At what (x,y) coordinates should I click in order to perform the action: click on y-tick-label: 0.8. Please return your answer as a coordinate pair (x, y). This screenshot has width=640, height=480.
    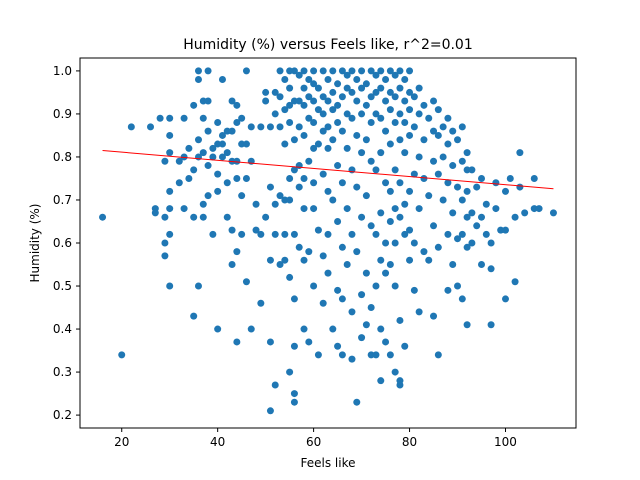
    Looking at the image, I should click on (62, 157).